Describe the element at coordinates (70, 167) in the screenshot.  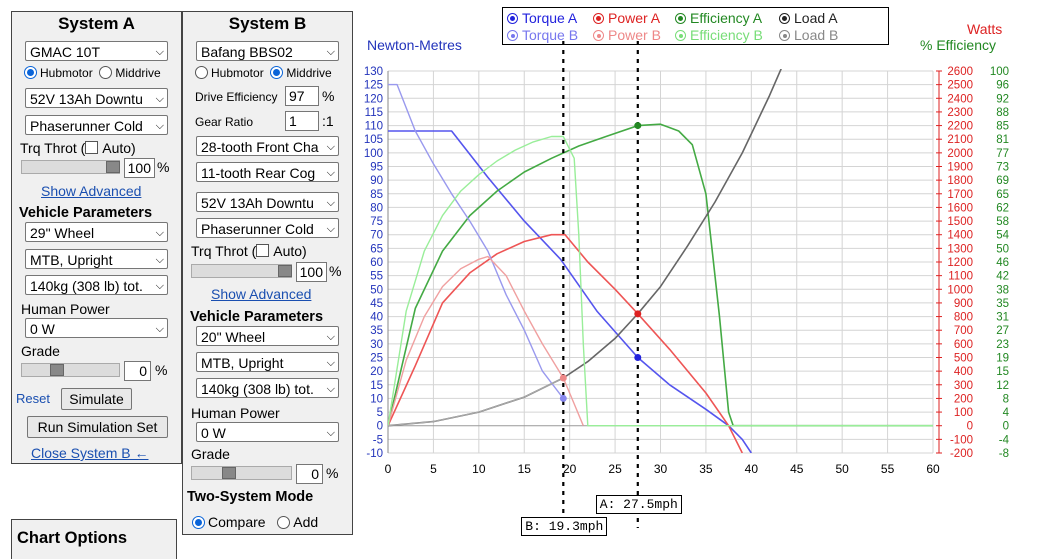
I see `throttle-a-slider` at that location.